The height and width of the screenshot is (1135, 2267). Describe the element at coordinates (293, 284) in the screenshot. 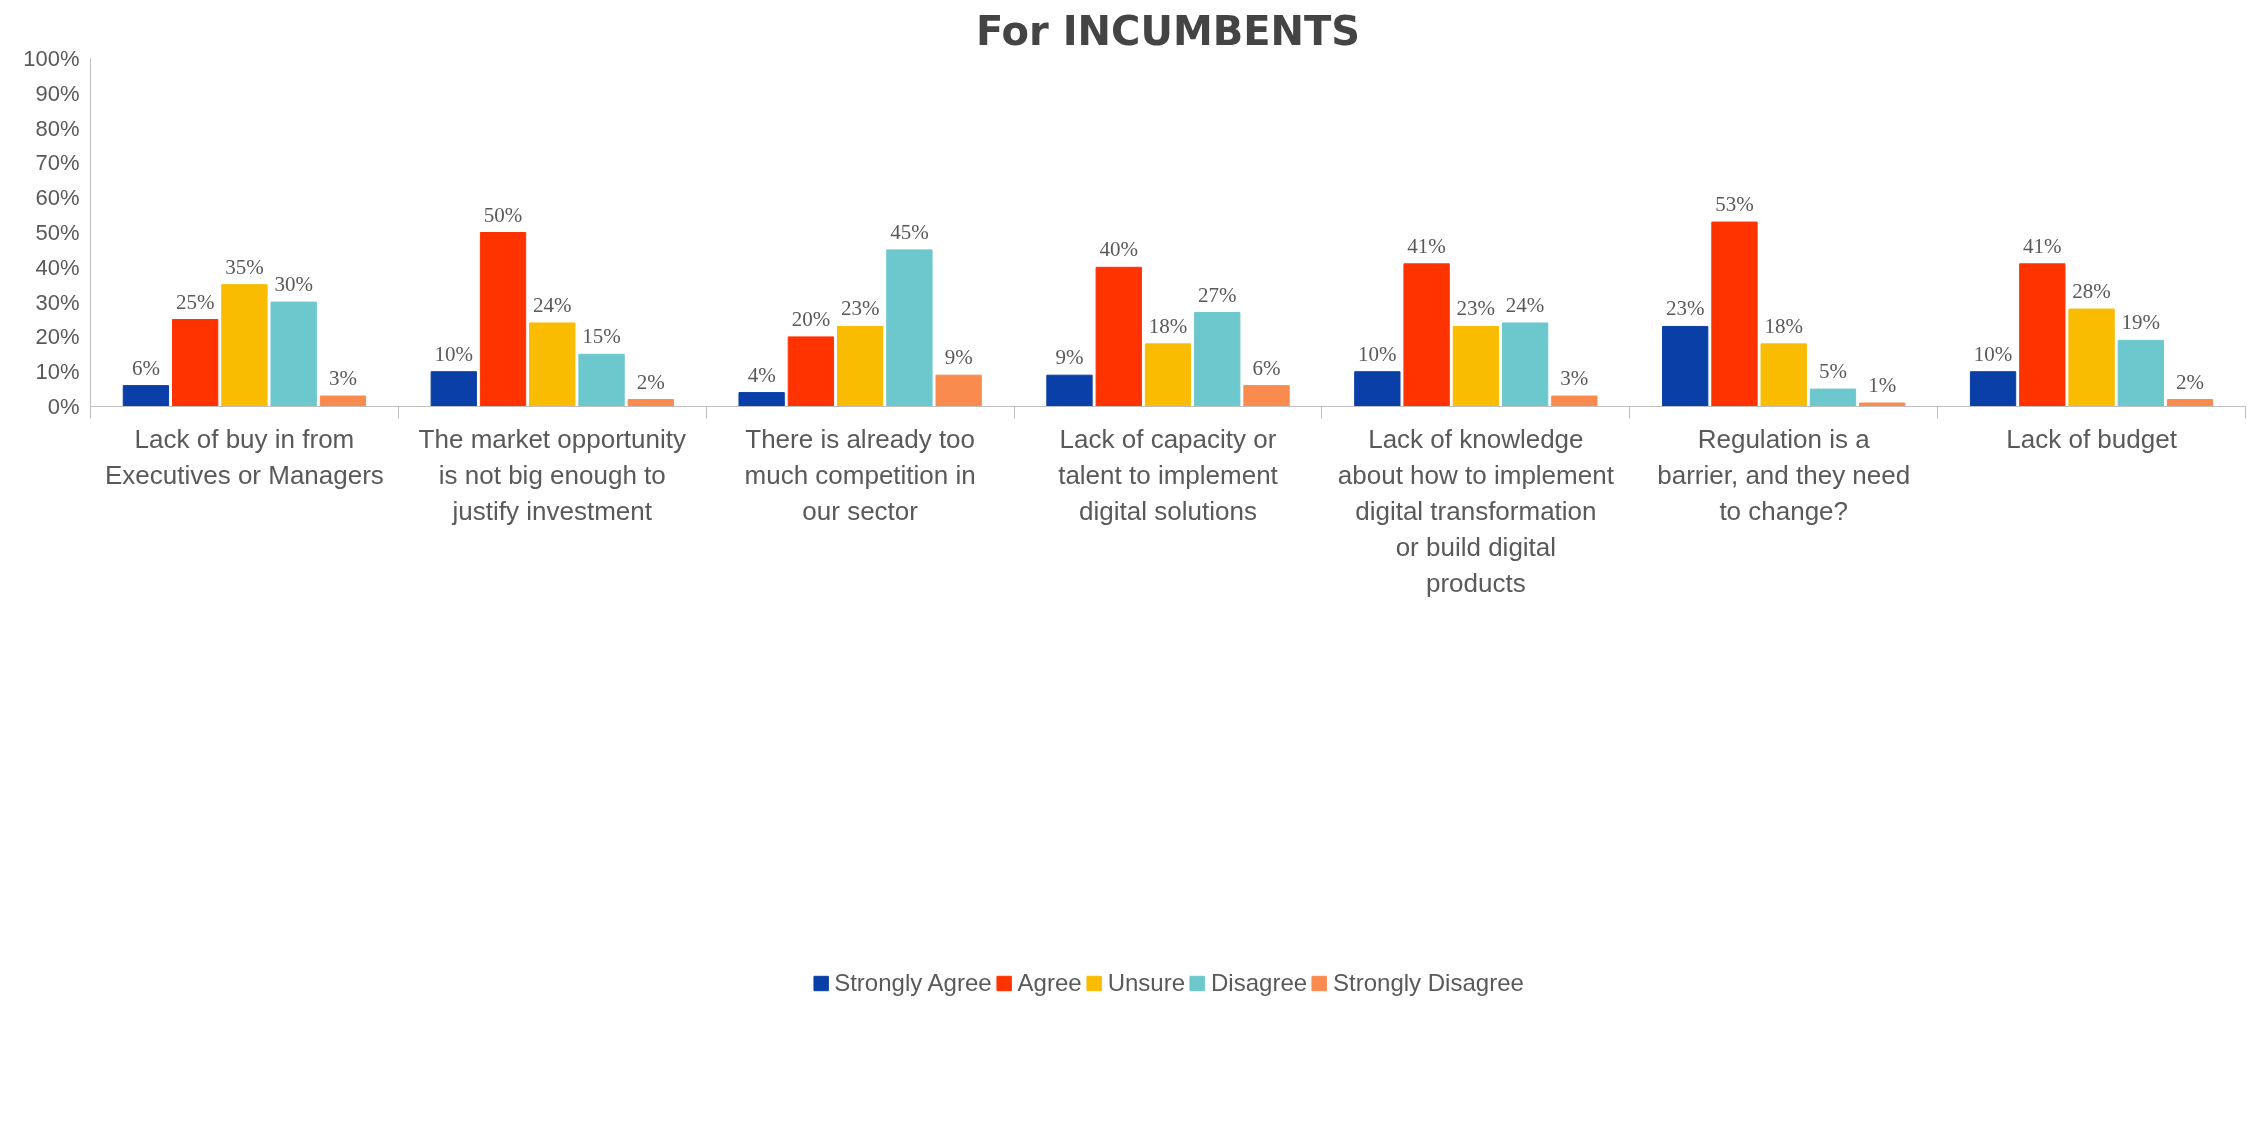

I see `data-label: 30%` at that location.